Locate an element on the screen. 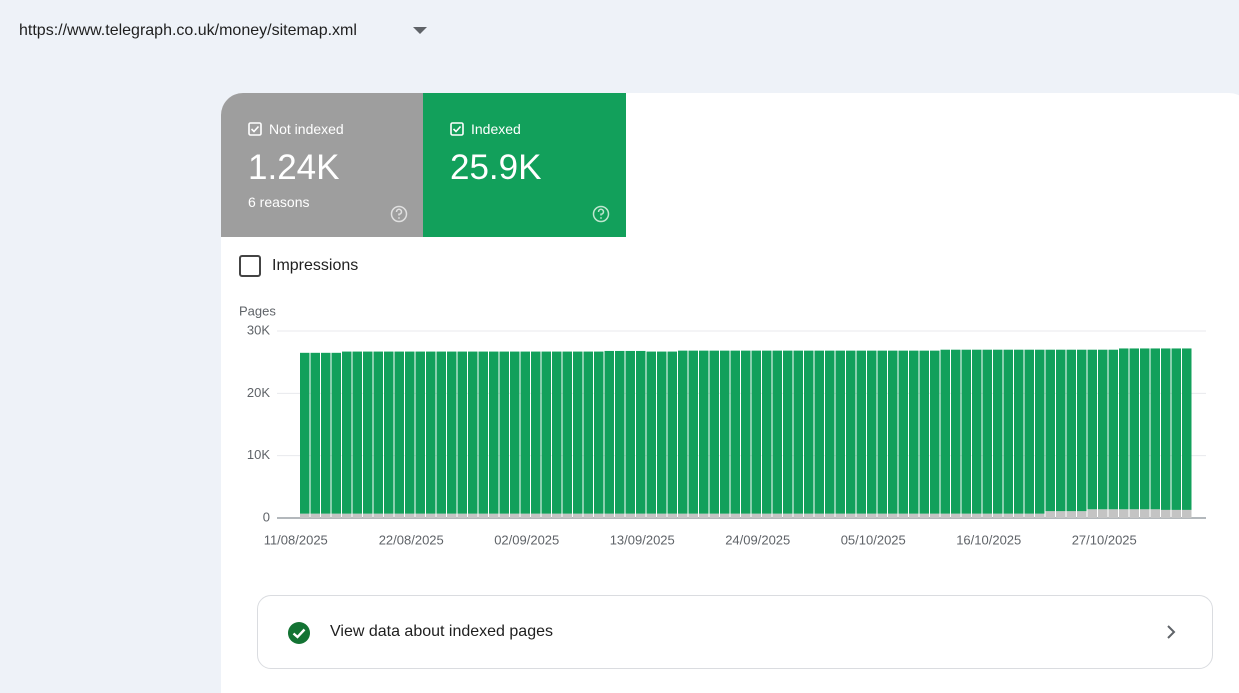 This screenshot has height=693, width=1239. dropdown-arrow is located at coordinates (420, 31).